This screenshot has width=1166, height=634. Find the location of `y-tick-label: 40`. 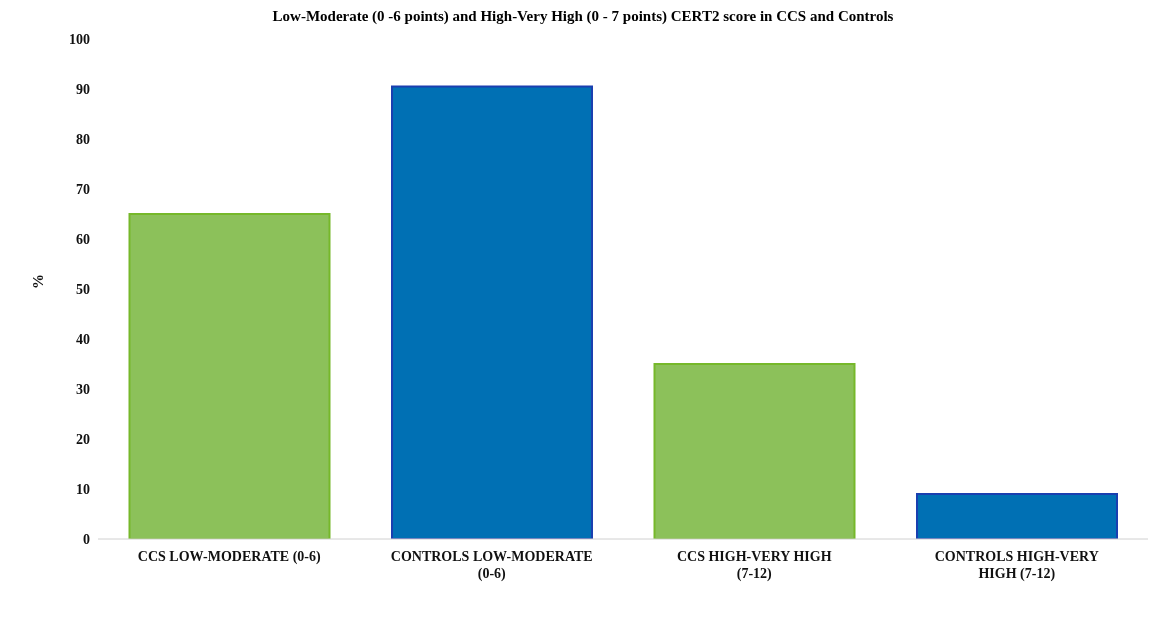

y-tick-label: 40 is located at coordinates (83, 339).